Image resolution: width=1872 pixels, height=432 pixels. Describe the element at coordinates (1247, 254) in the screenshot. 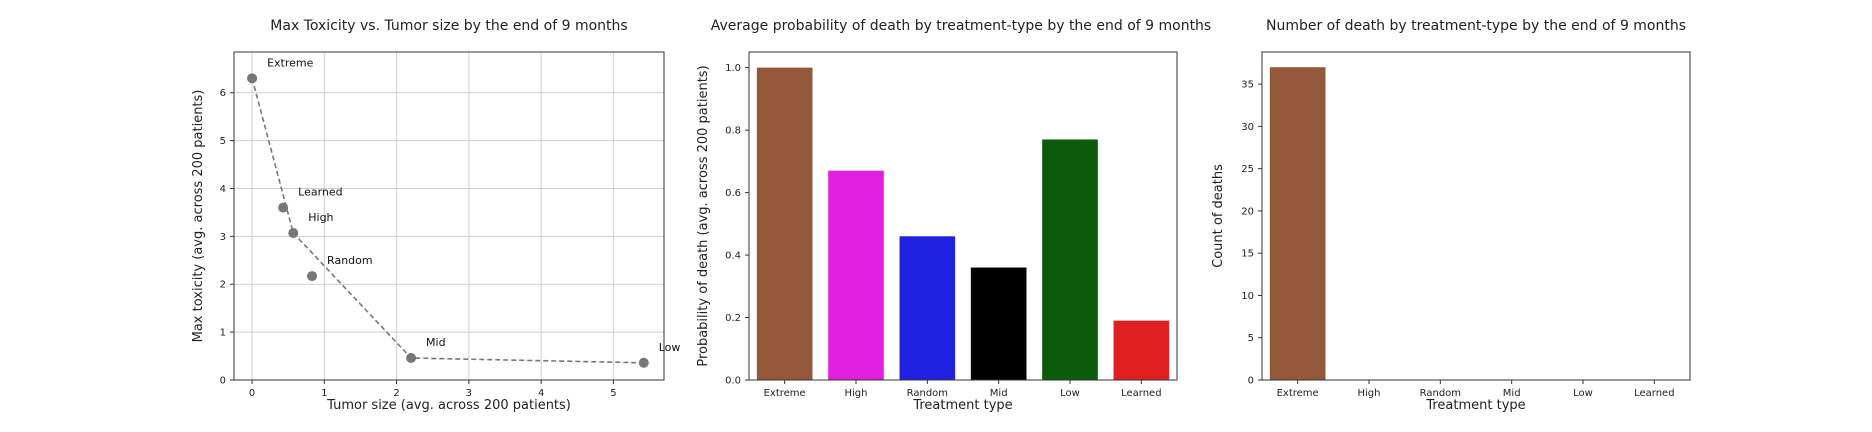

I see `deaths-y-tick-label: 15` at that location.